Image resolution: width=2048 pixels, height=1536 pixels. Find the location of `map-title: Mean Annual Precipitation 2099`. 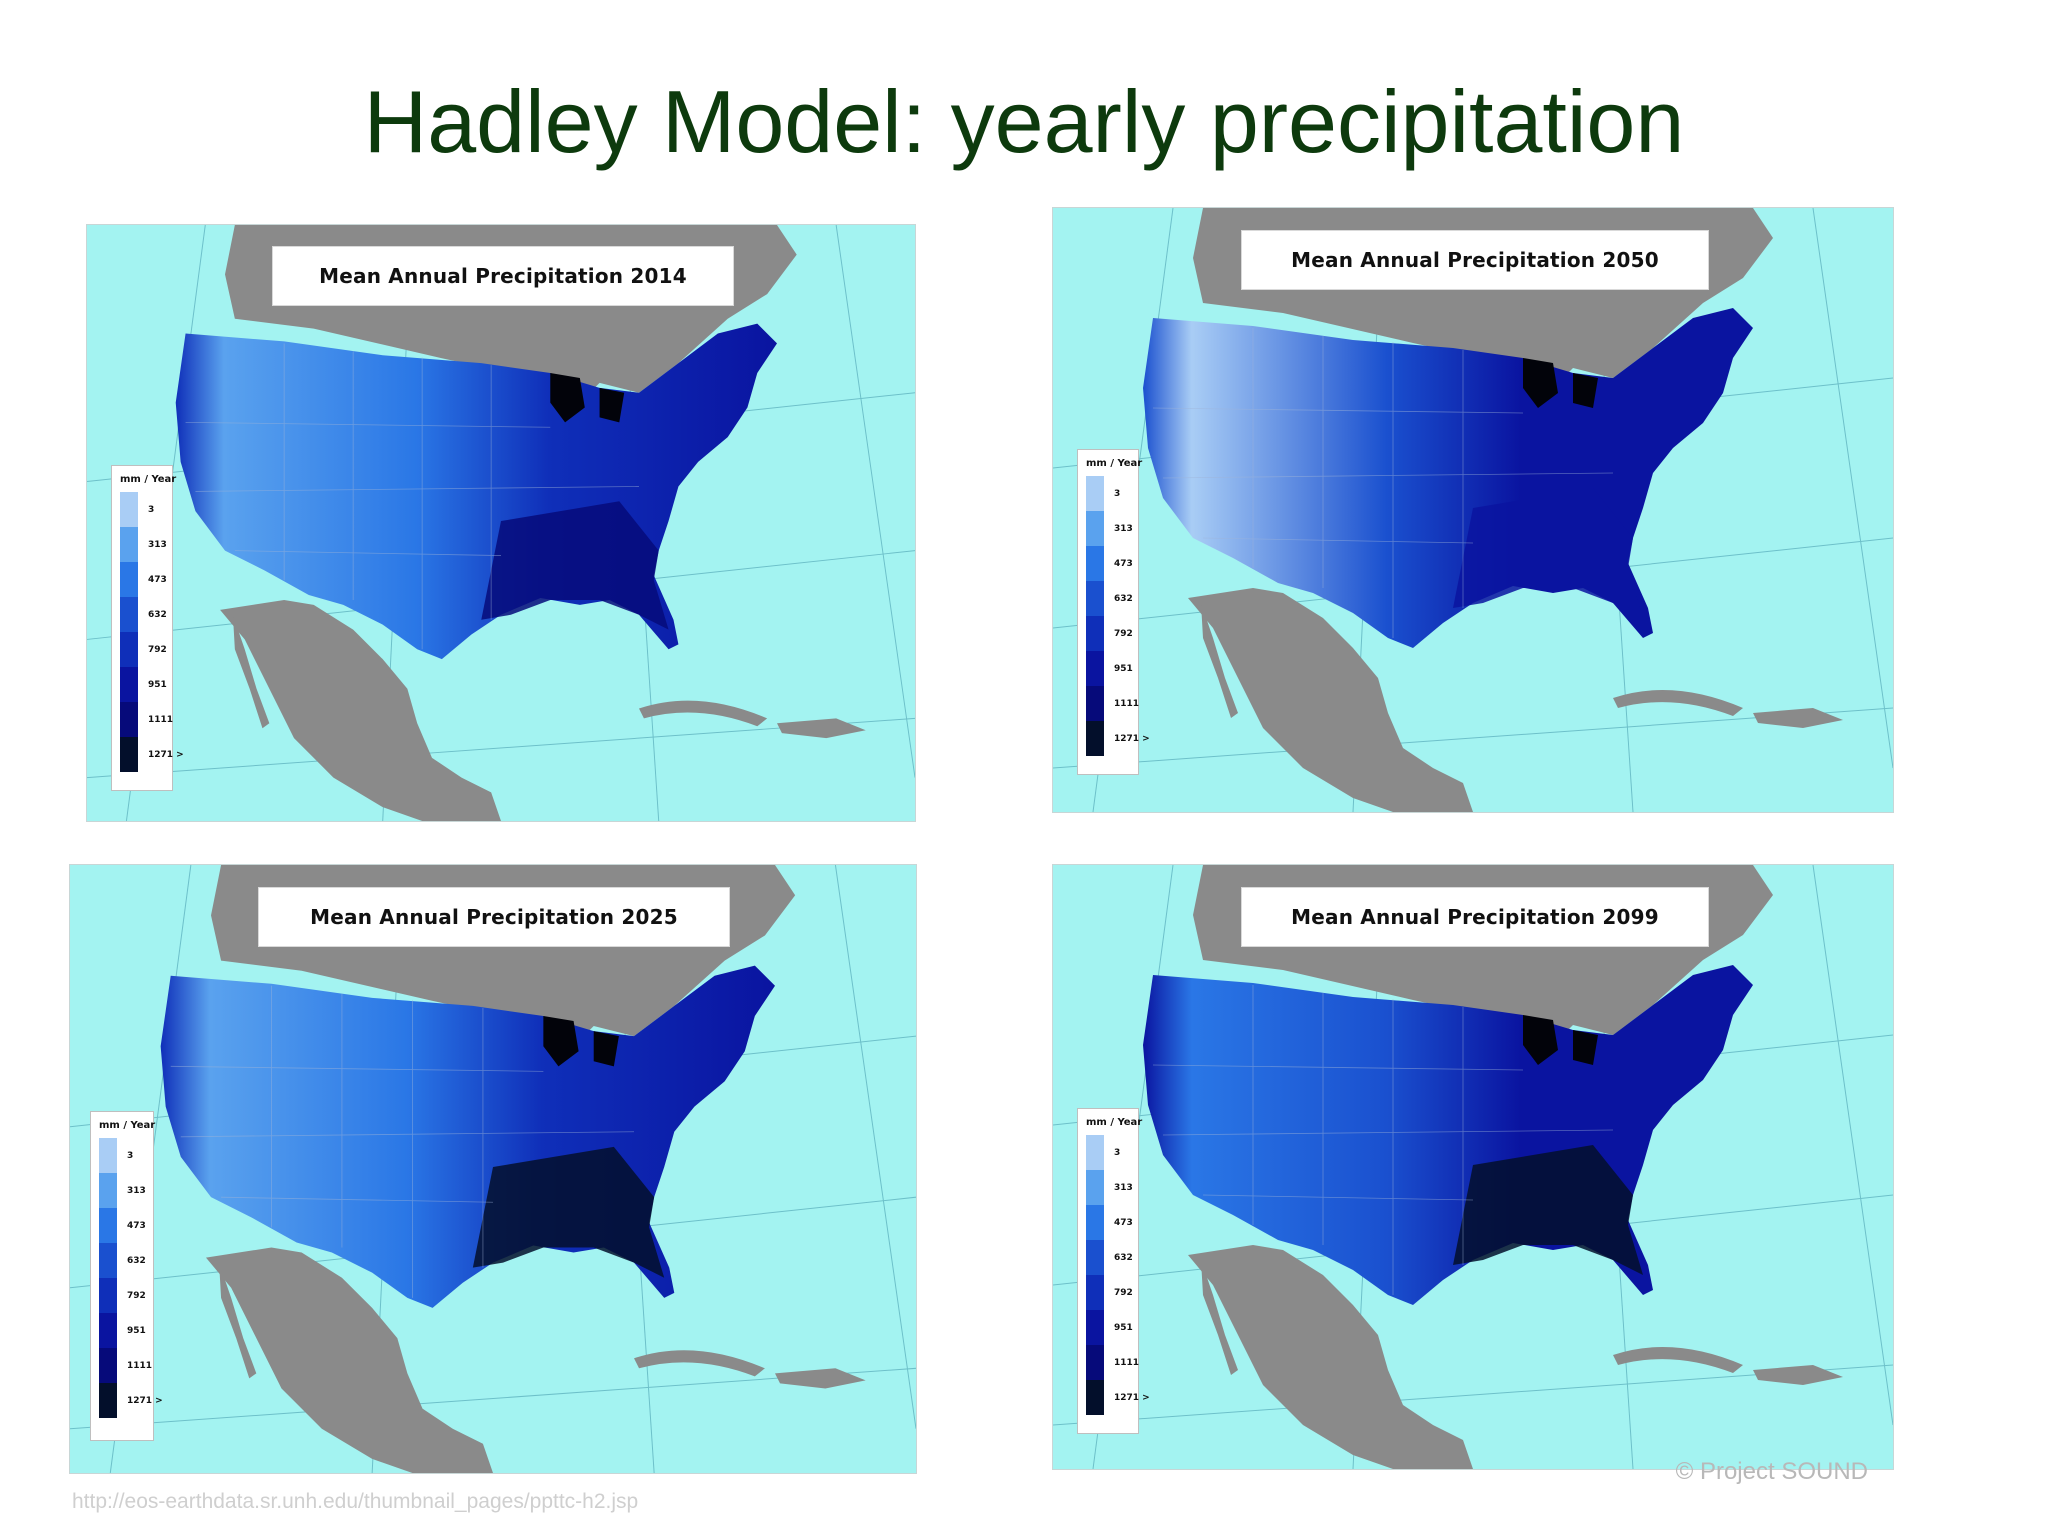

map-title: Mean Annual Precipitation 2099 is located at coordinates (1475, 917).